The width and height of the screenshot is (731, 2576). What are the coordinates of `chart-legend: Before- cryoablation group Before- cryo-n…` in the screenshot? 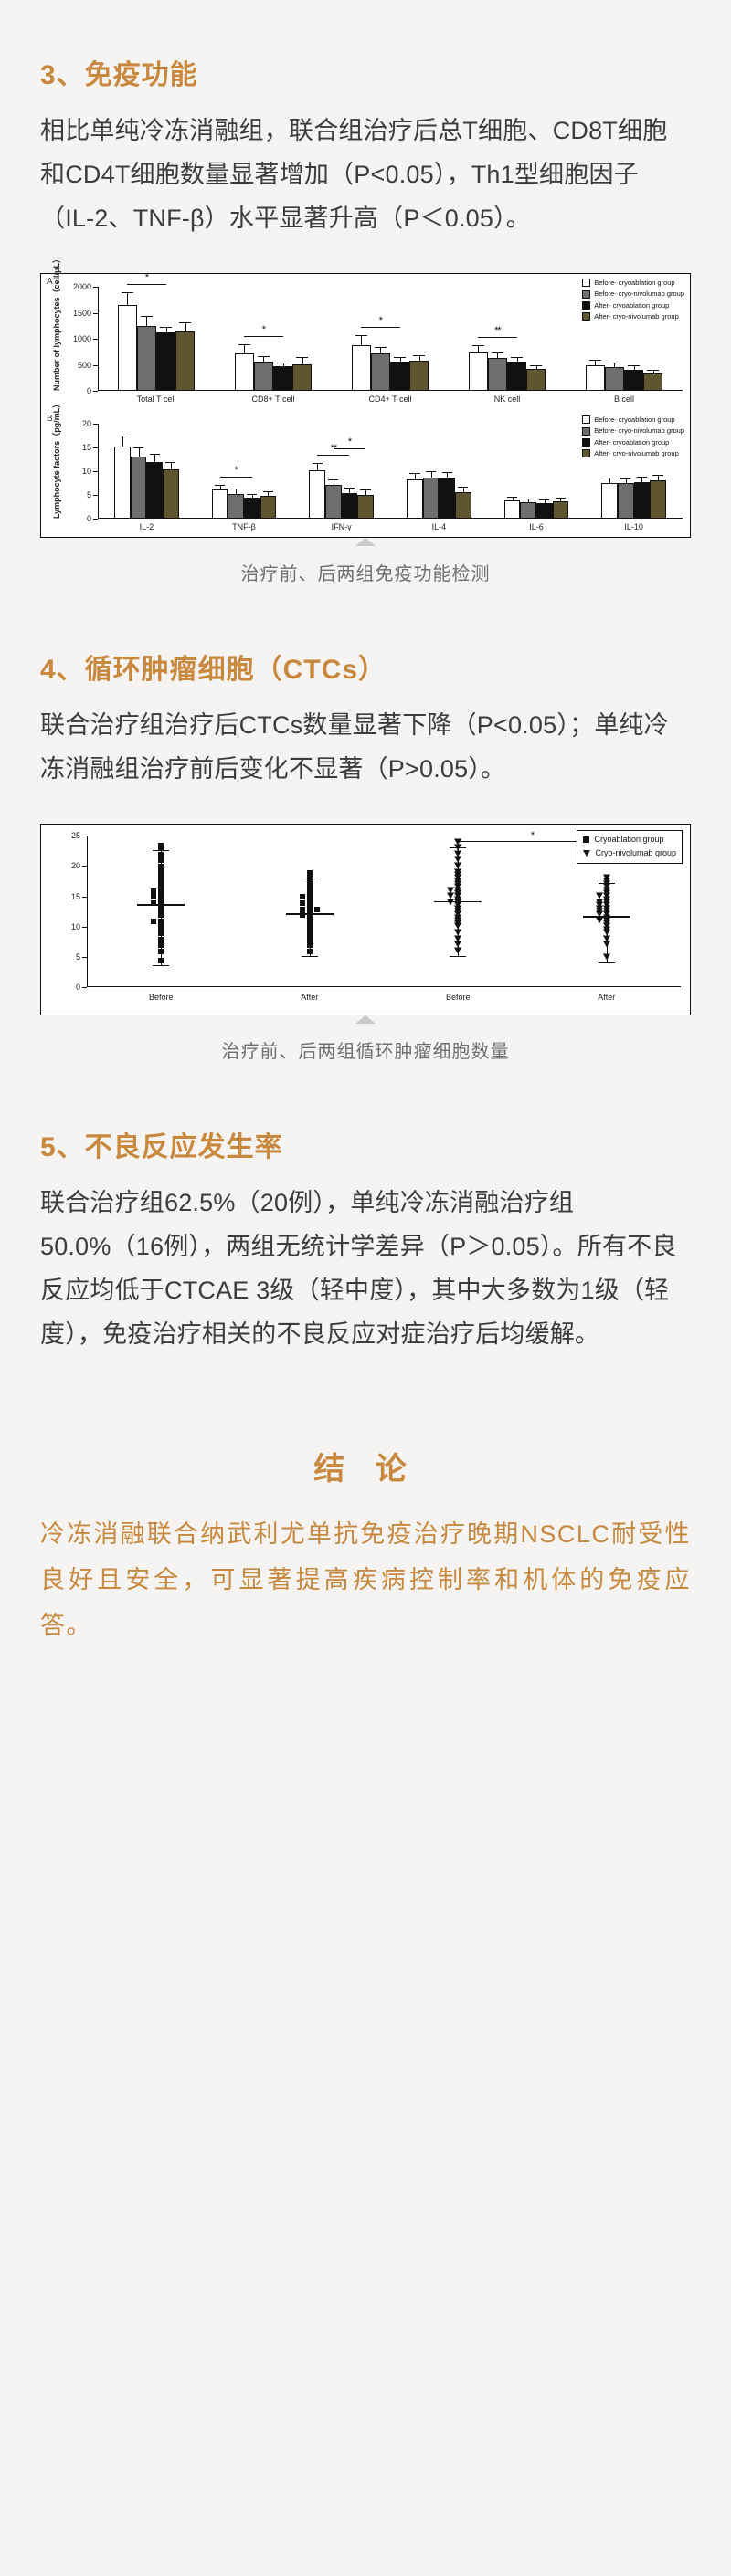 It's located at (633, 437).